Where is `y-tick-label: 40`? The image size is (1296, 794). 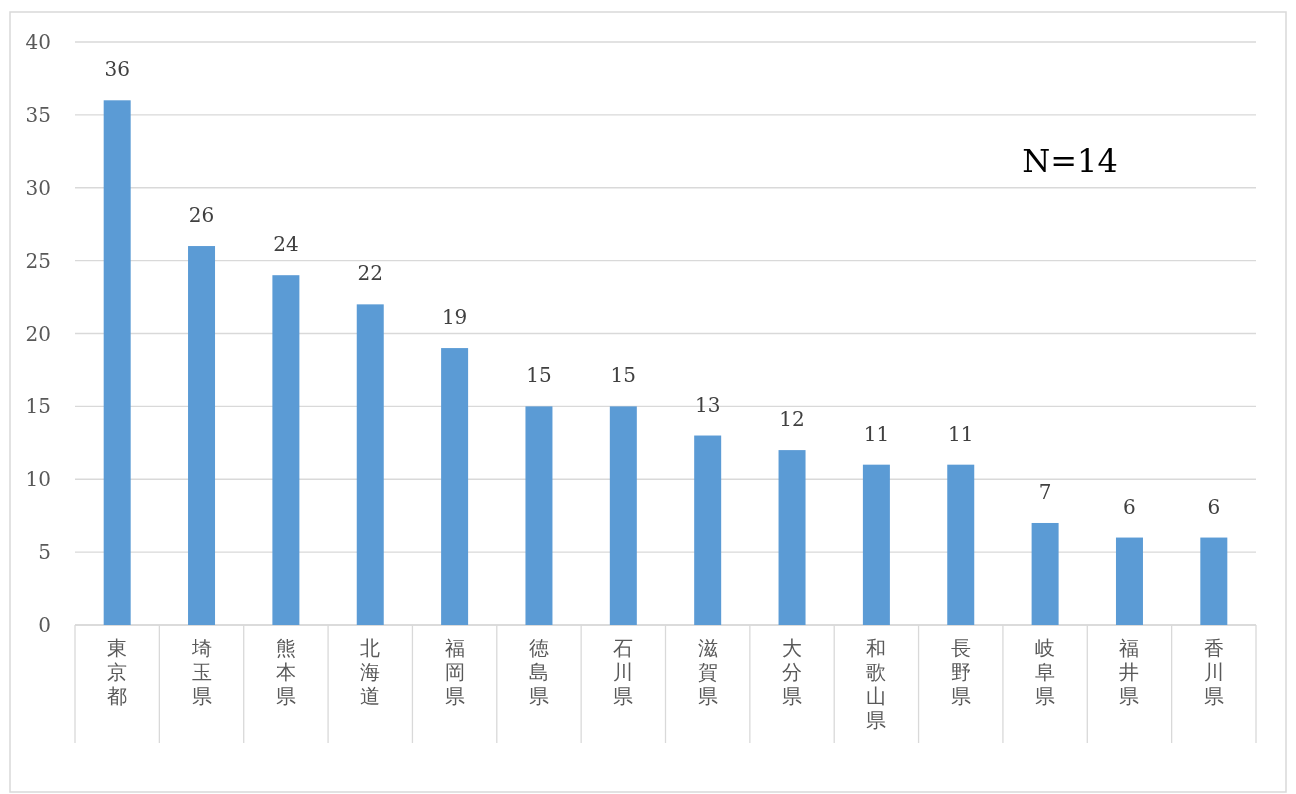
y-tick-label: 40 is located at coordinates (38, 42).